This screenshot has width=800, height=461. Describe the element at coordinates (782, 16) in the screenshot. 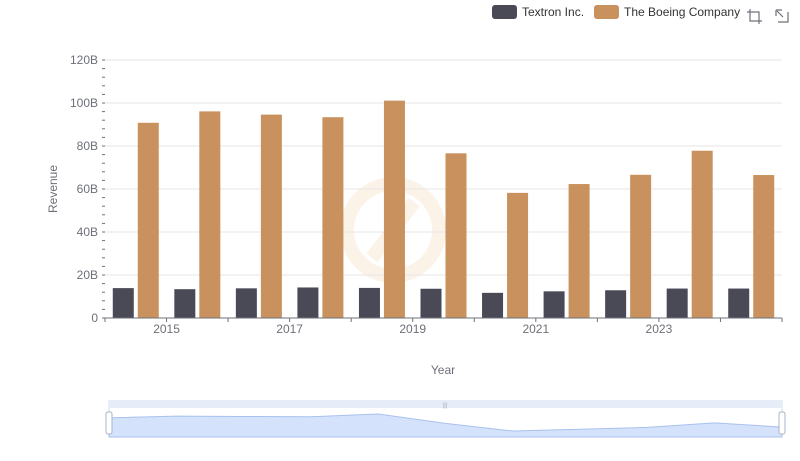

I see `restore-icon` at that location.